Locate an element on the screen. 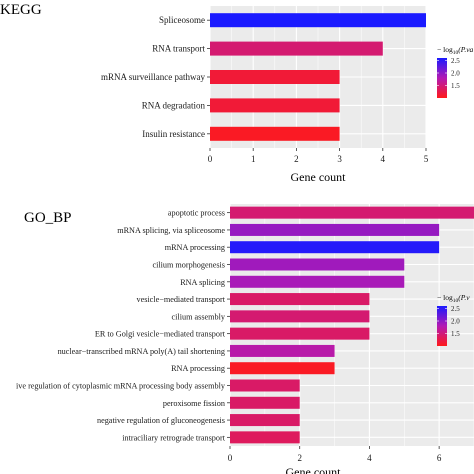 Image resolution: width=474 pixels, height=474 pixels. go-bp-category-label: ER to Golgi vesicle−mediated transport is located at coordinates (160, 334).